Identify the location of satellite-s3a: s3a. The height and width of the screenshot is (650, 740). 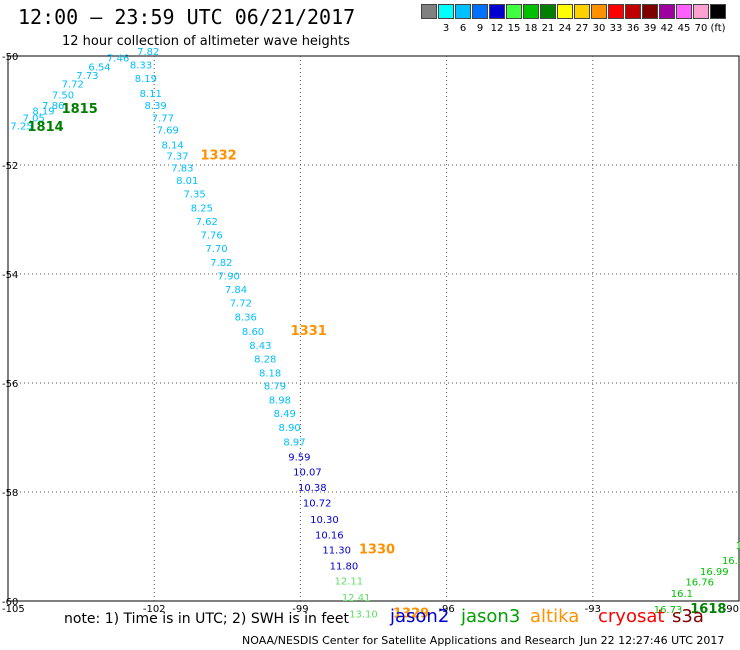
(688, 616).